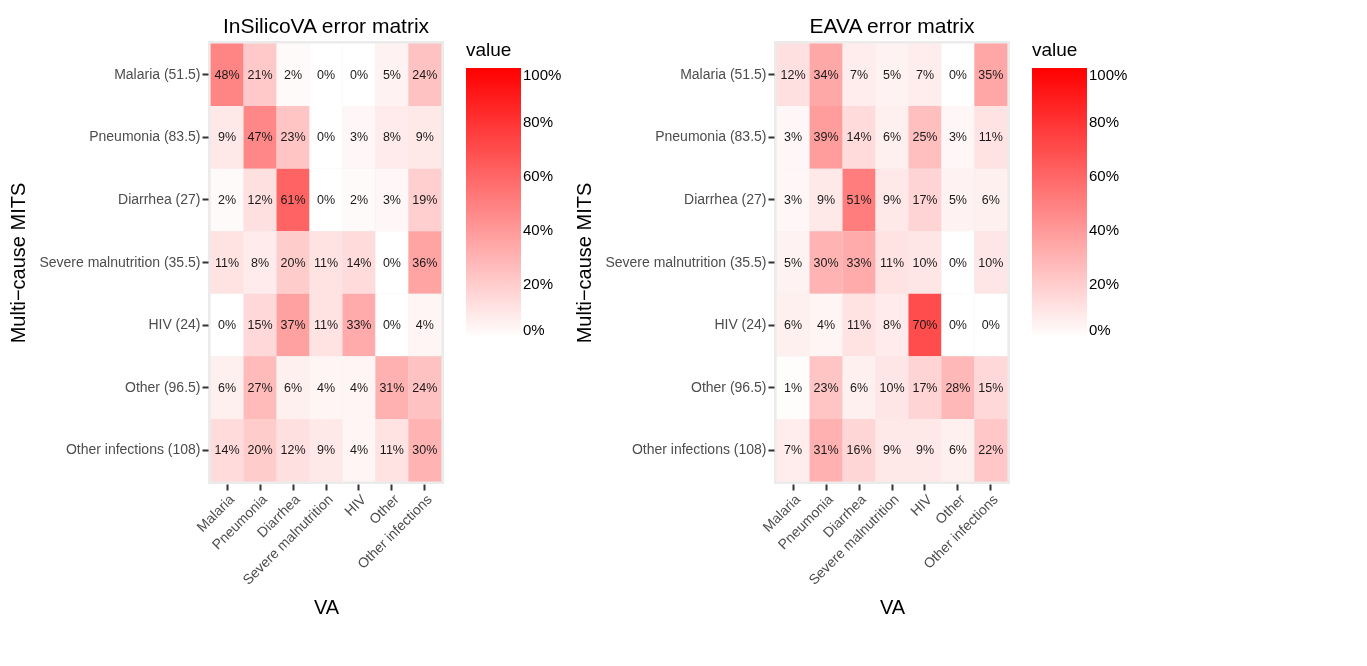 This screenshot has width=1367, height=666. Describe the element at coordinates (699, 449) in the screenshot. I see `y-tick-label: Other infections (108)` at that location.